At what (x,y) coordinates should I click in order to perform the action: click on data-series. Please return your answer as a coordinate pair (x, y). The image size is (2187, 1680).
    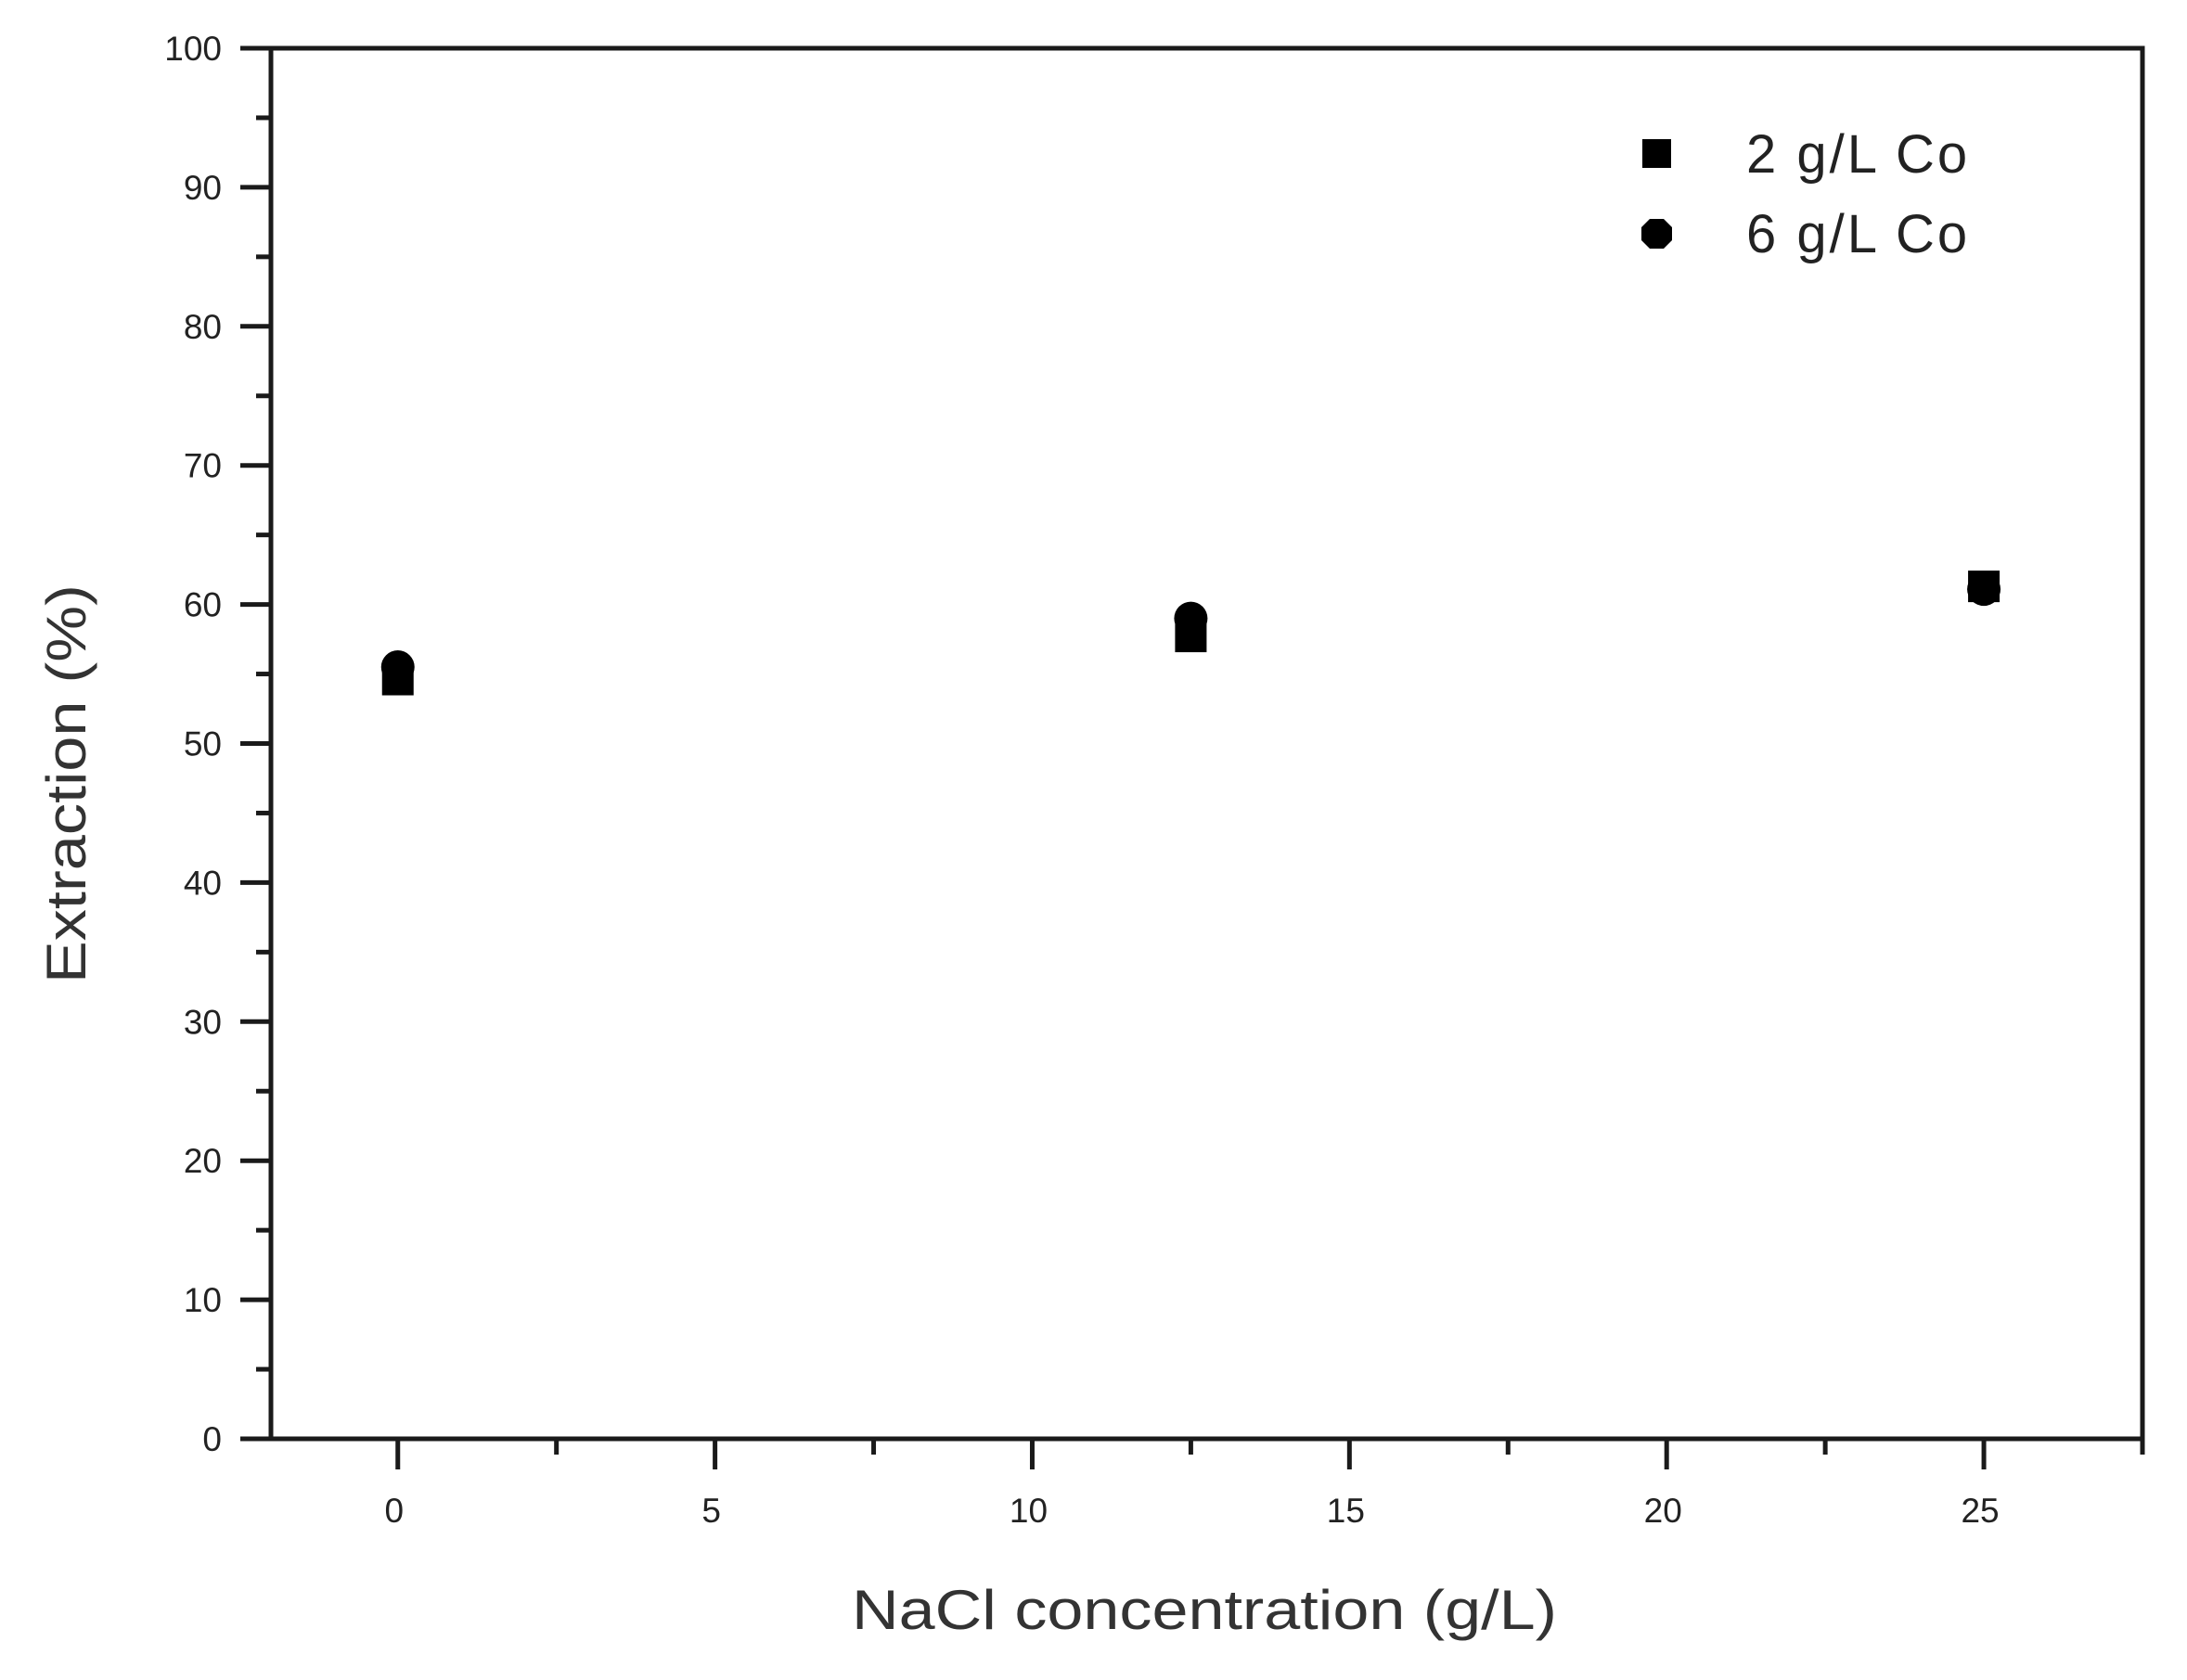
    Looking at the image, I should click on (1191, 633).